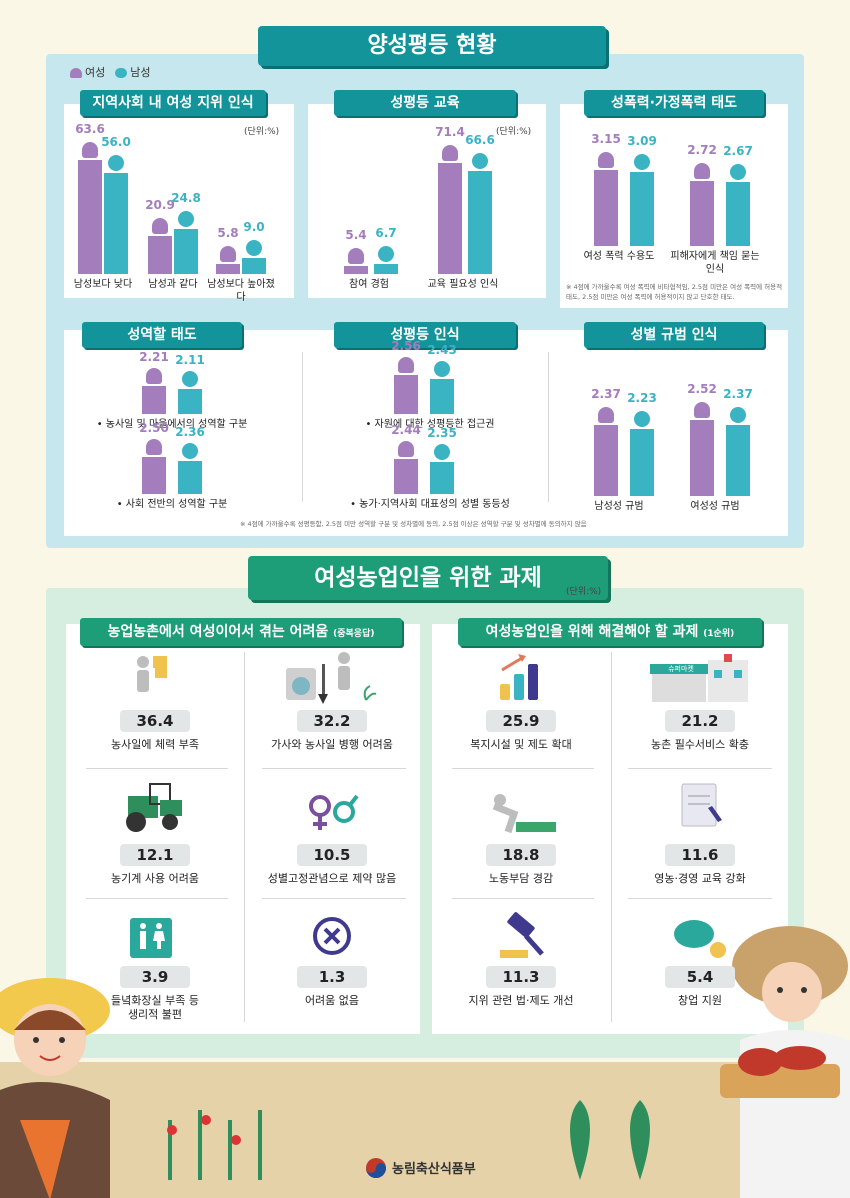 The image size is (850, 1198). I want to click on data-label-male: 2.37, so click(738, 393).